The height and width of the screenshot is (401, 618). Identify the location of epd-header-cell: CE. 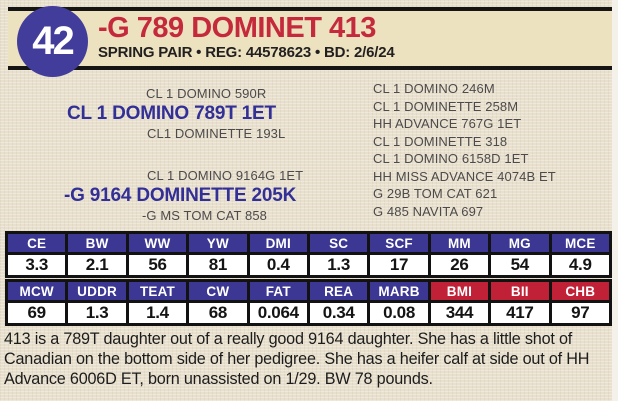
(36, 243).